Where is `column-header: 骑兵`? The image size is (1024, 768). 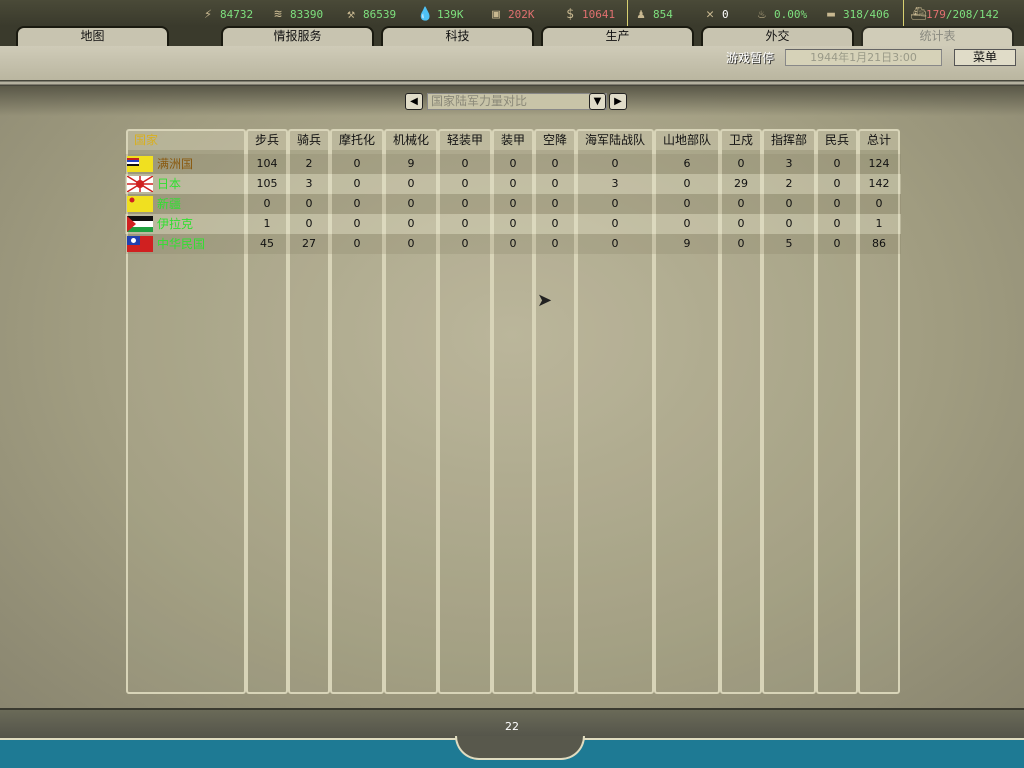 column-header: 骑兵 is located at coordinates (309, 140).